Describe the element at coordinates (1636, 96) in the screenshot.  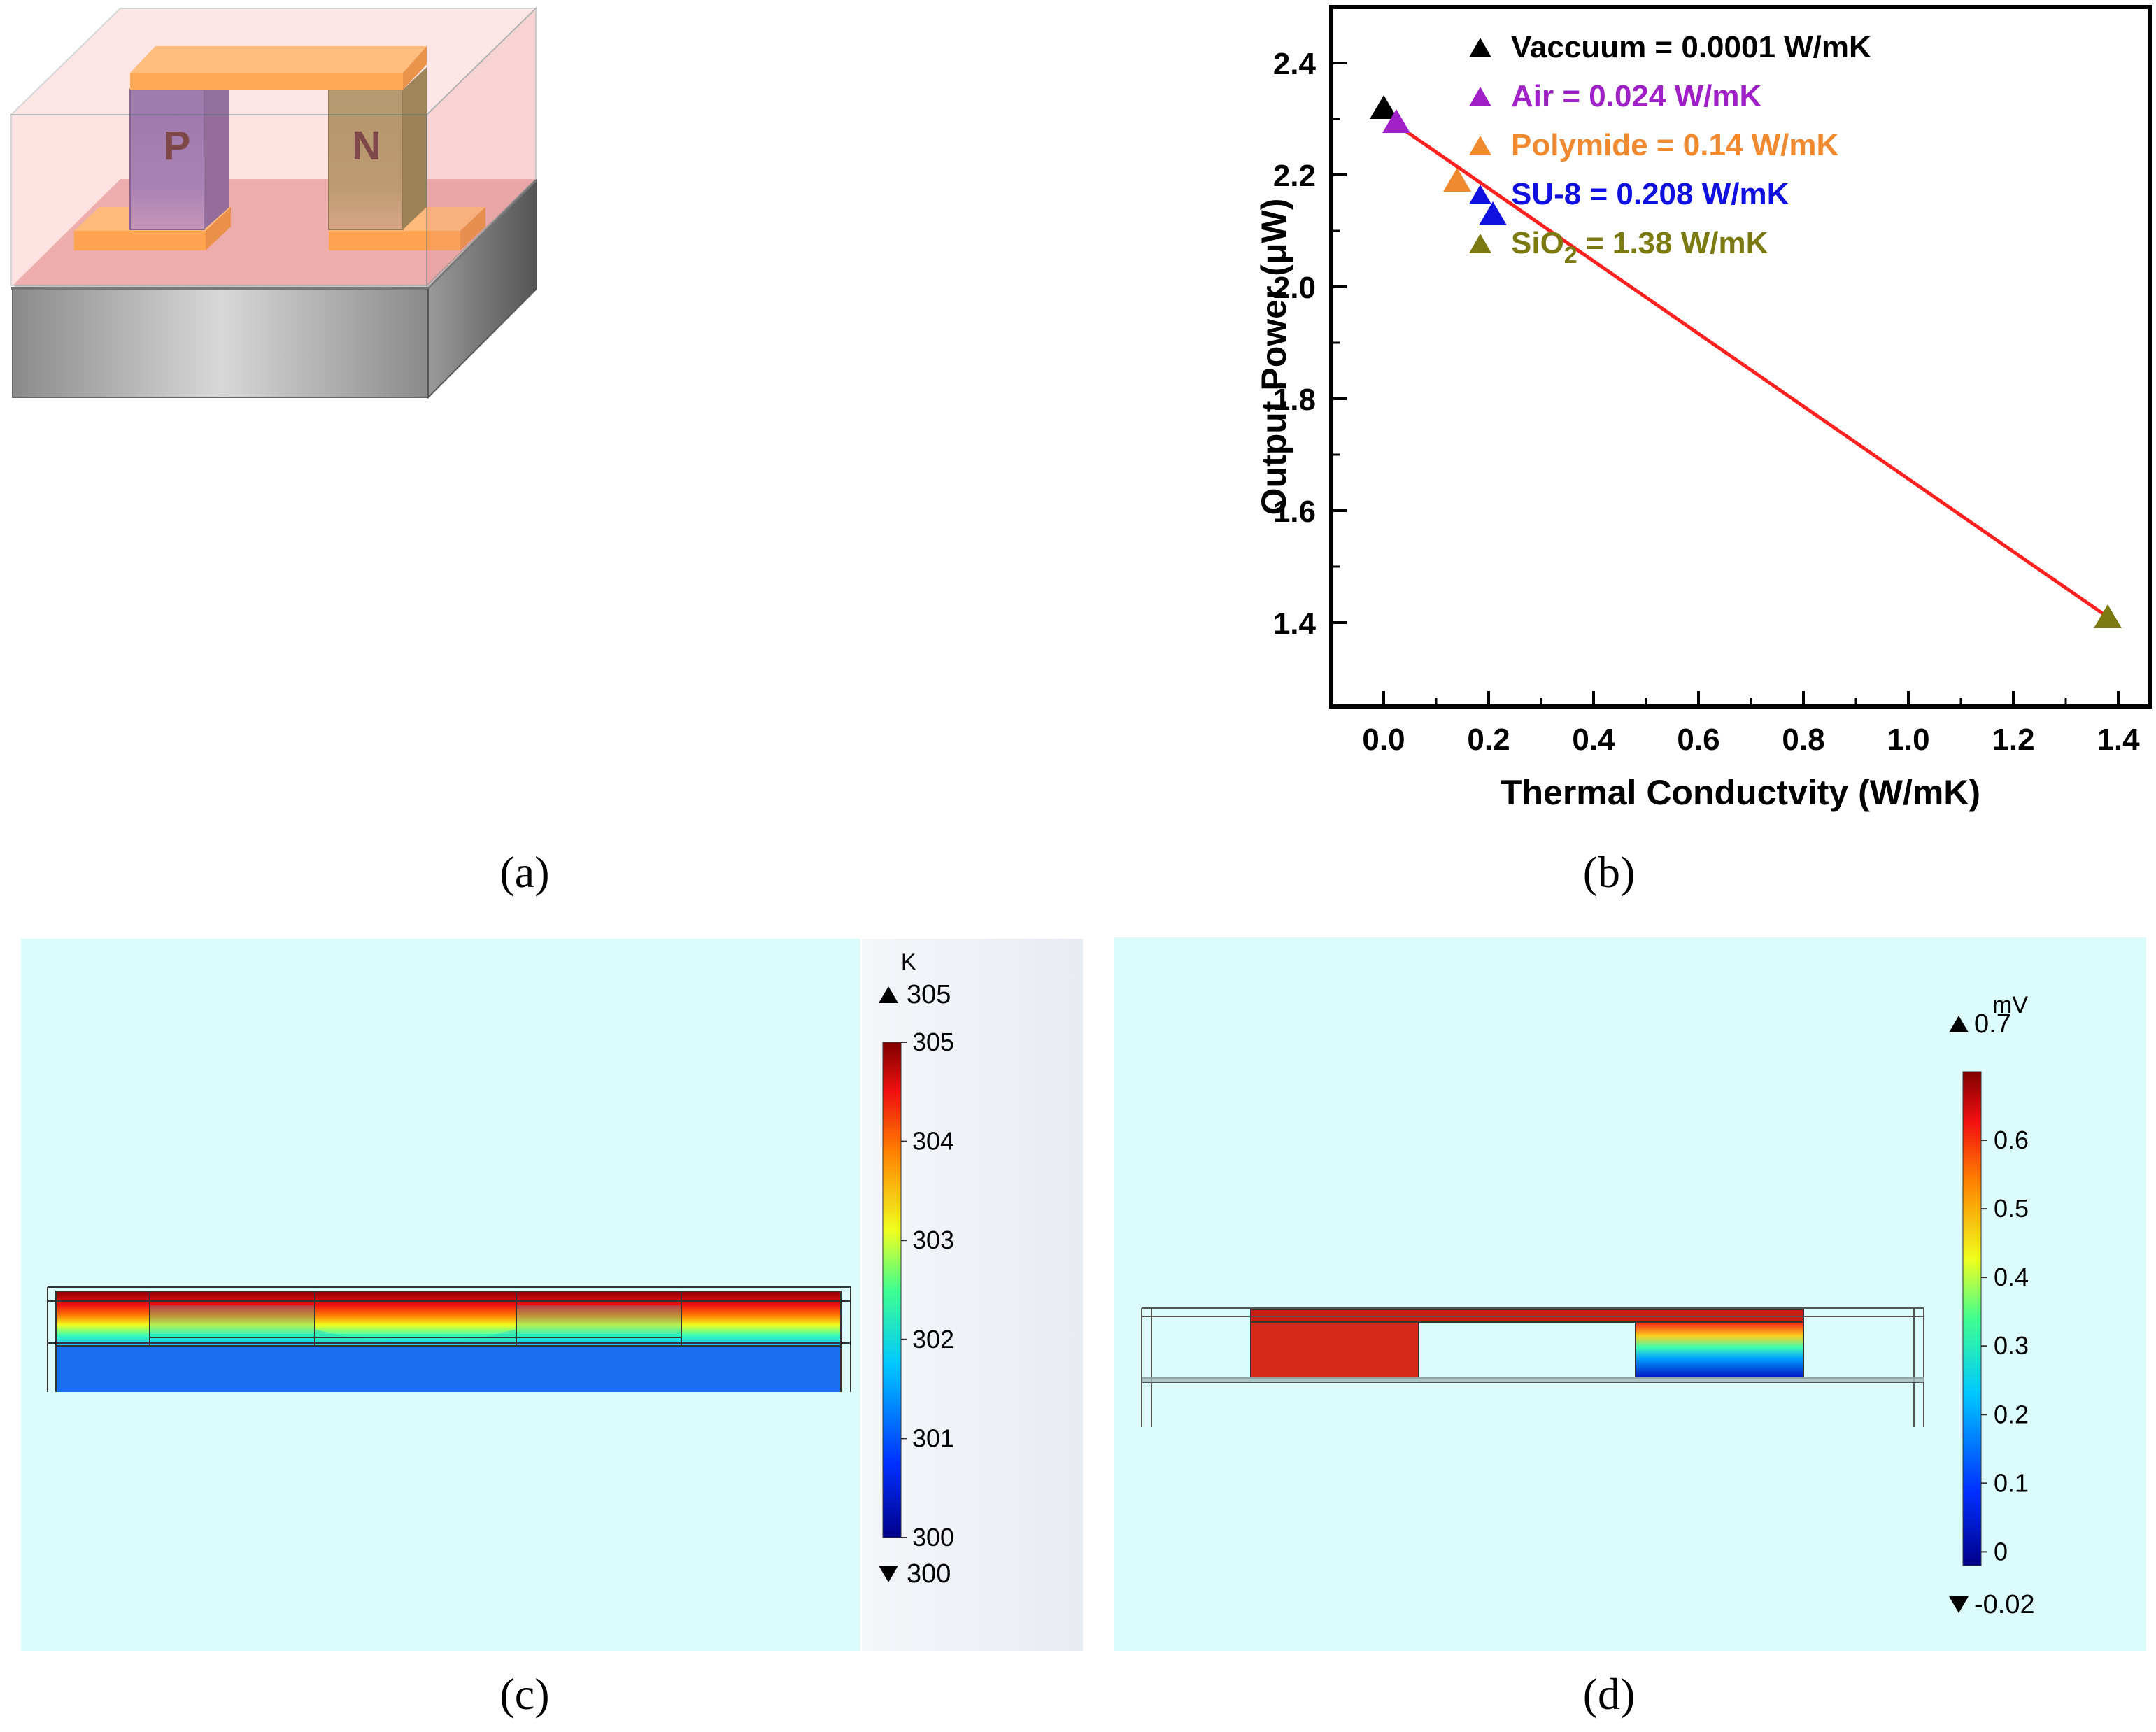
I see `legend-entry: Air = 0.024 W/mK` at that location.